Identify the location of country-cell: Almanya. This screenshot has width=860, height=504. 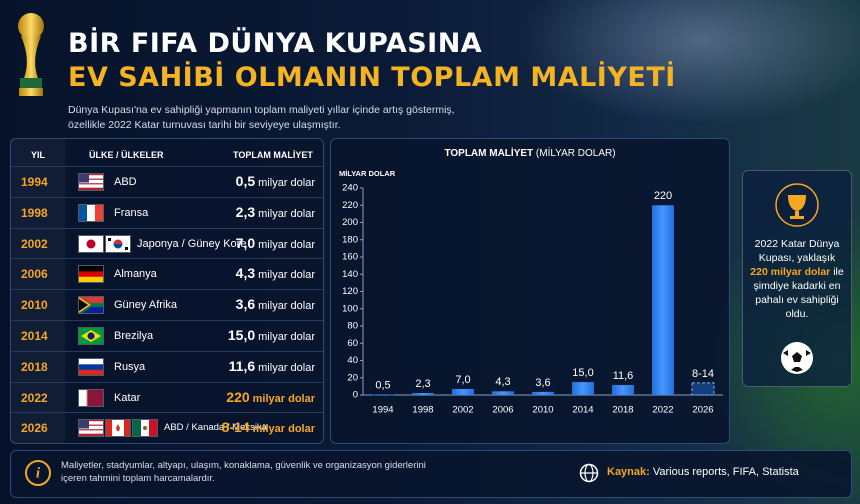
(135, 274).